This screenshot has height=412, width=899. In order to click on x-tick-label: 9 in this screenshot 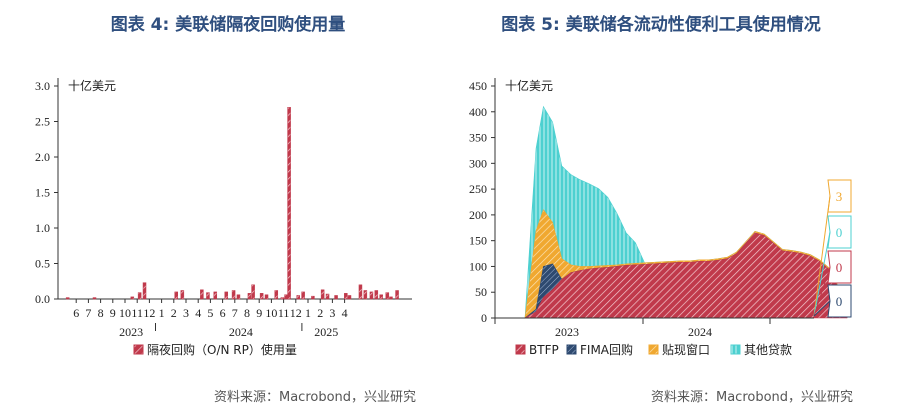, I will do `click(259, 313)`.